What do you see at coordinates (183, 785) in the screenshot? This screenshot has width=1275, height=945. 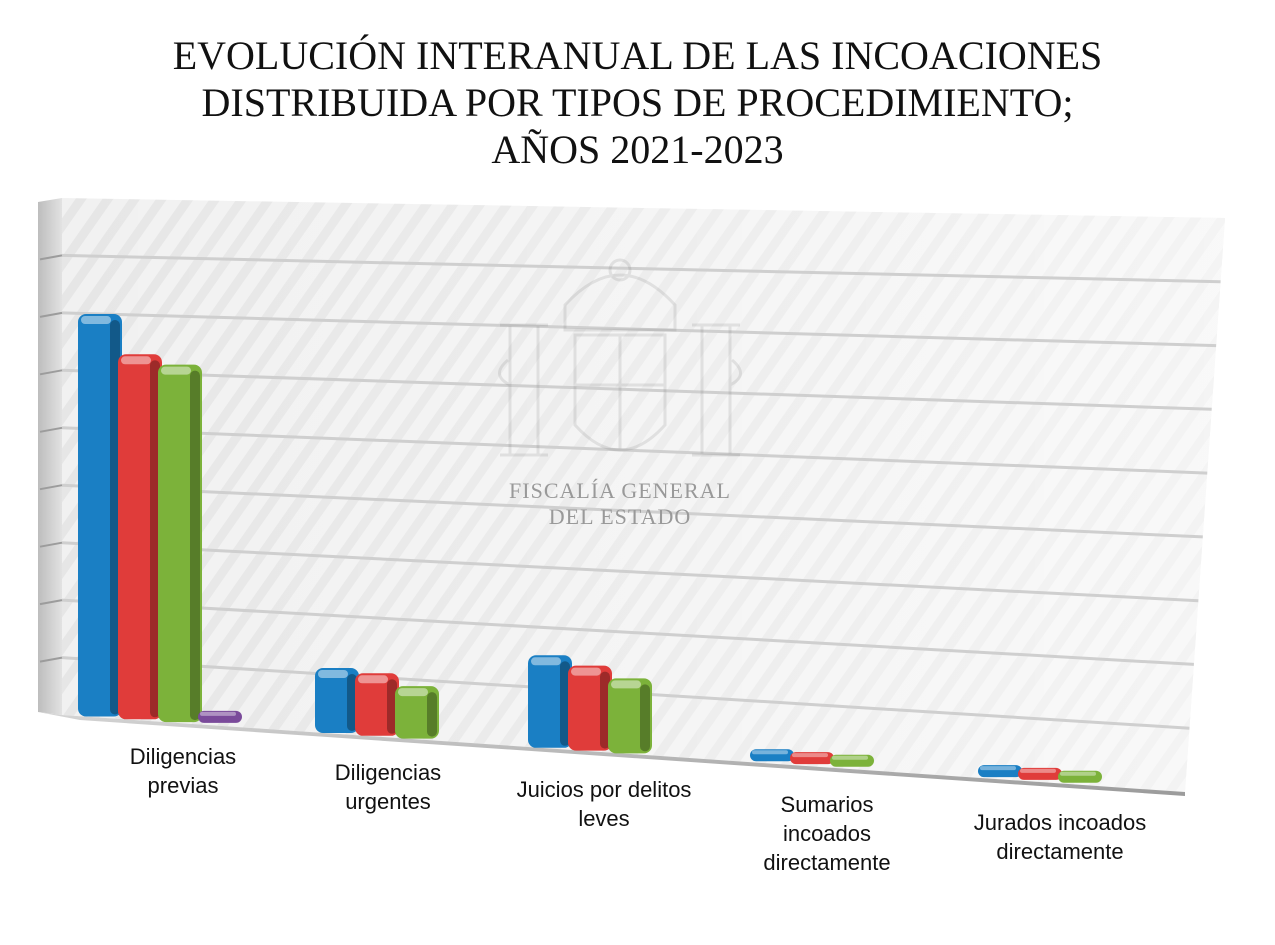 I see `x-tick-label-line: previas` at bounding box center [183, 785].